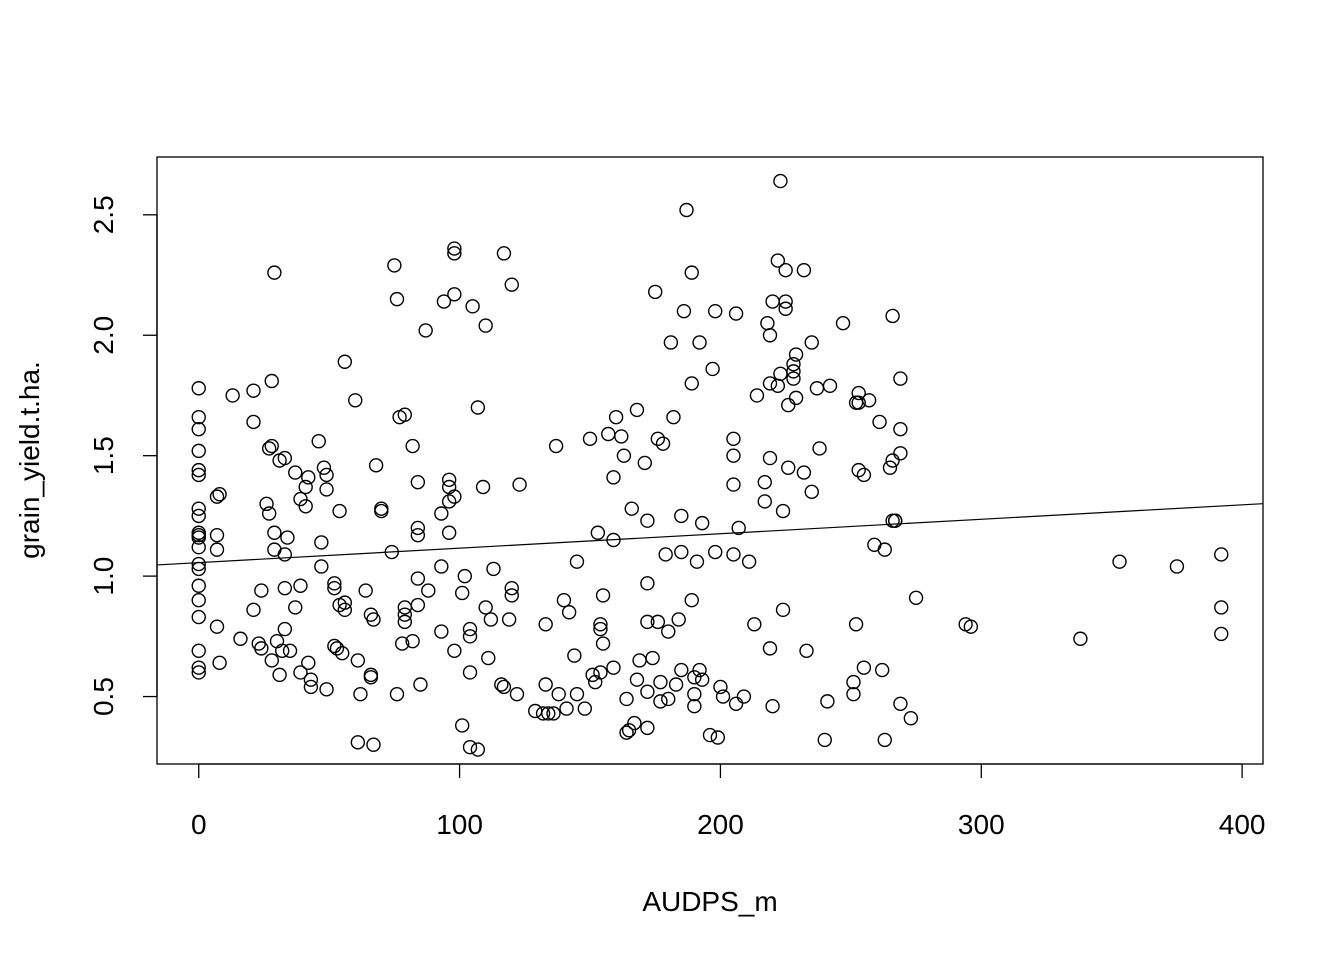 Image resolution: width=1344 pixels, height=960 pixels. What do you see at coordinates (103, 455) in the screenshot?
I see `y-tick-label: 1.5` at bounding box center [103, 455].